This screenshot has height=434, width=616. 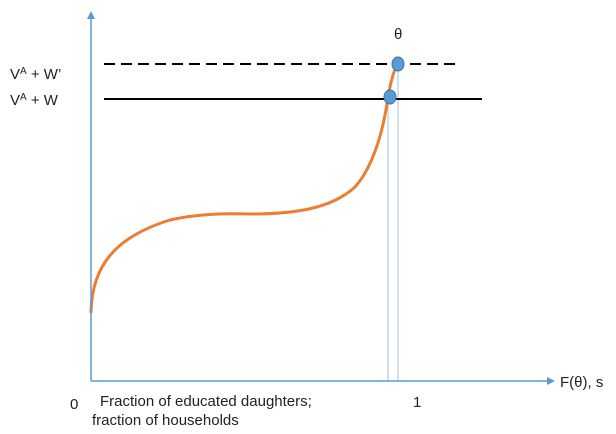 I want to click on x-axis-label: F(θ), s, so click(x=582, y=382).